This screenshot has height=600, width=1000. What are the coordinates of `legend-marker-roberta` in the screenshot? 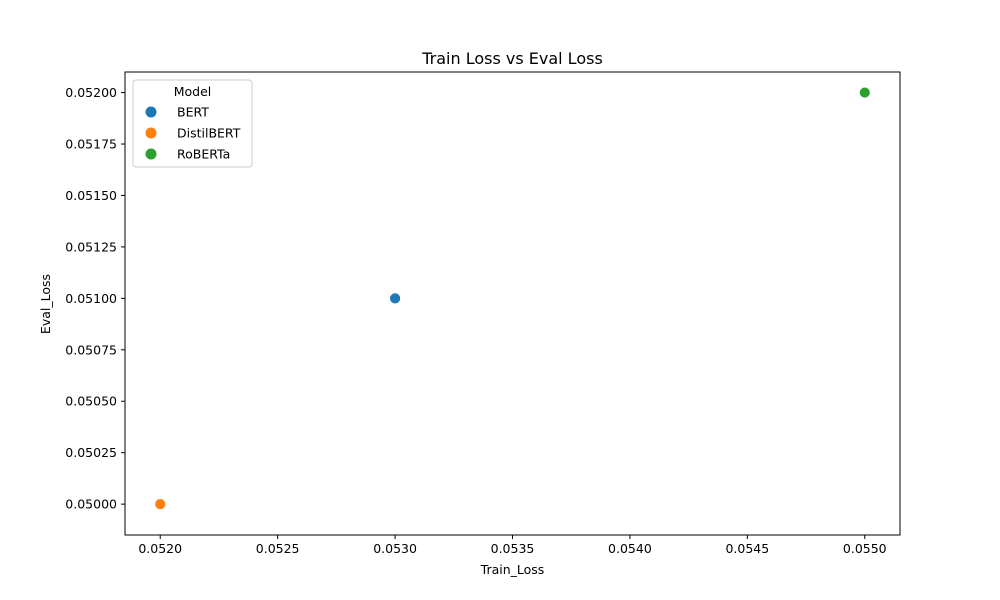 It's located at (151, 154).